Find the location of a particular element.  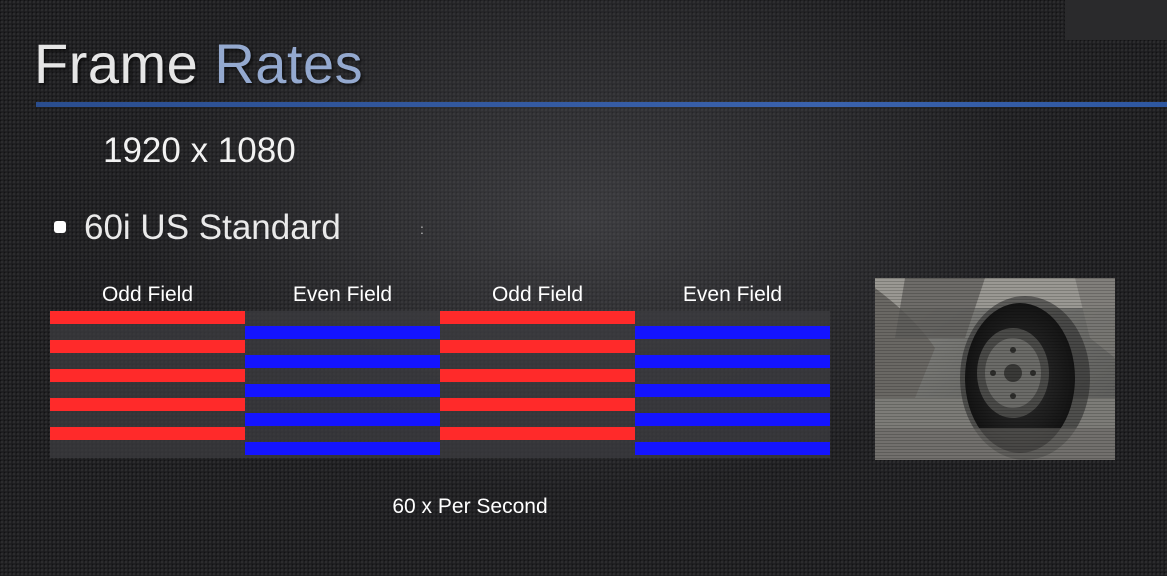

slide-title: Frame Rates is located at coordinates (198, 64).